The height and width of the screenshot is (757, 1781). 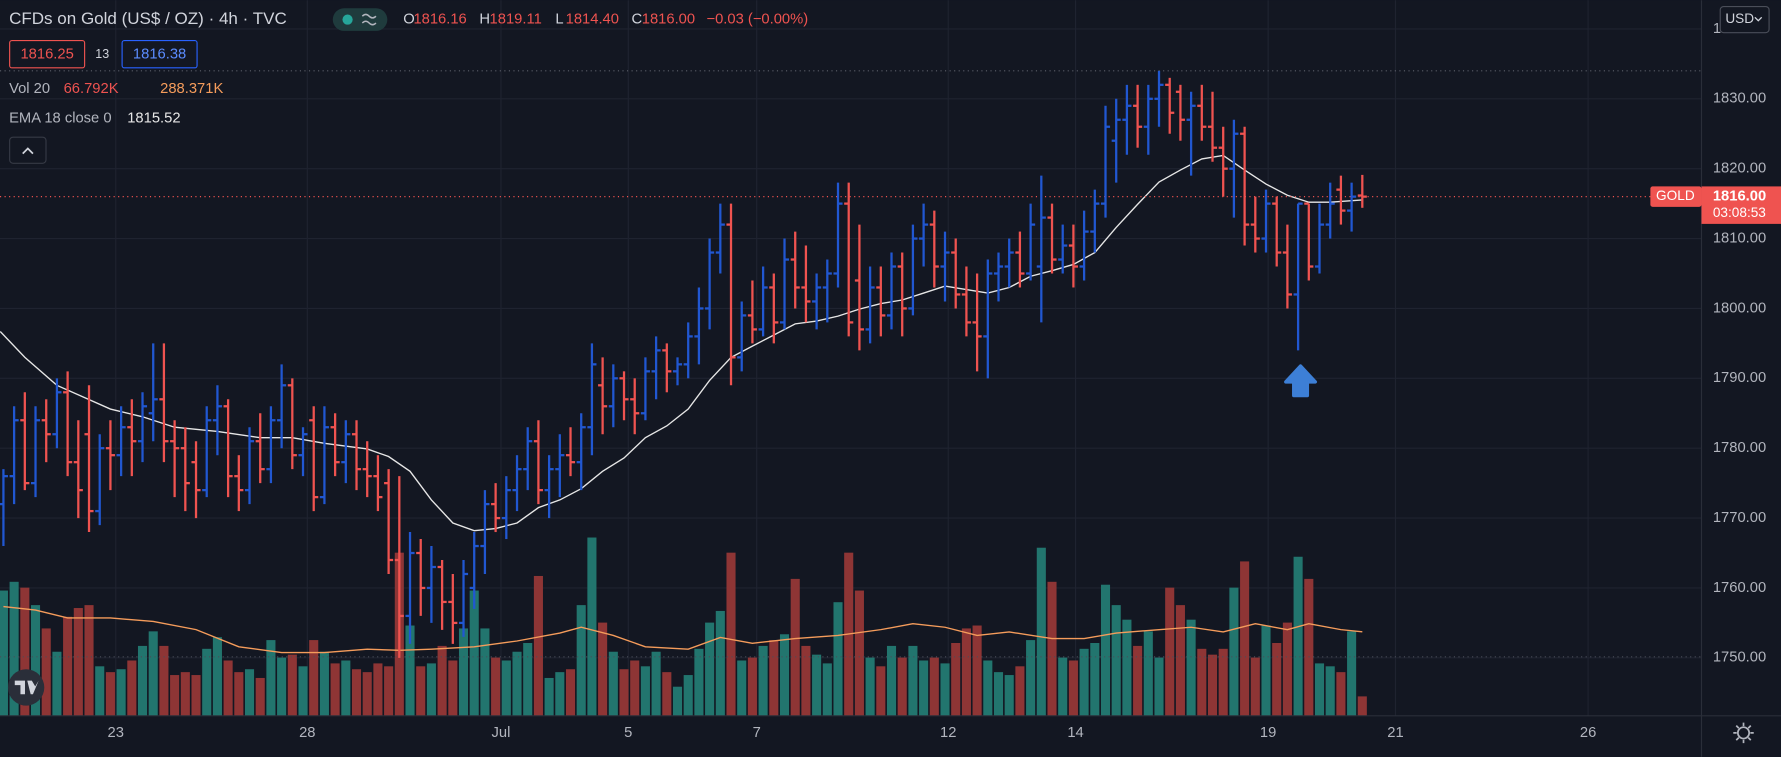 What do you see at coordinates (360, 19) in the screenshot?
I see `status-toggle` at bounding box center [360, 19].